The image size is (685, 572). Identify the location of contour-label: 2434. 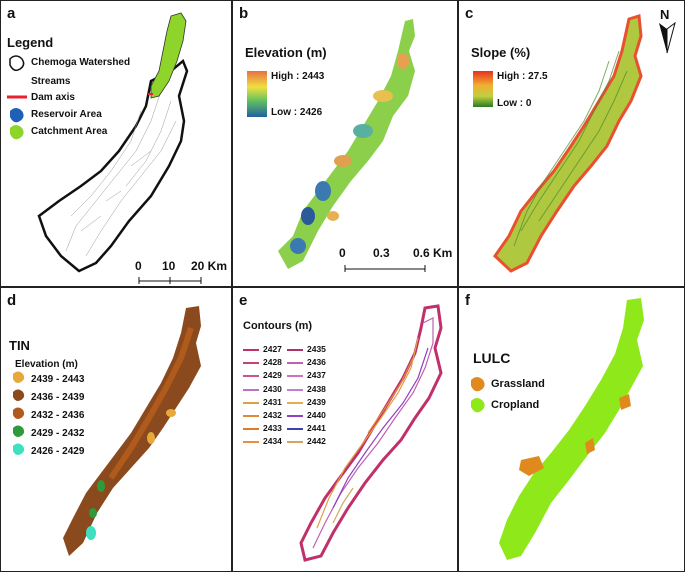
(272, 441).